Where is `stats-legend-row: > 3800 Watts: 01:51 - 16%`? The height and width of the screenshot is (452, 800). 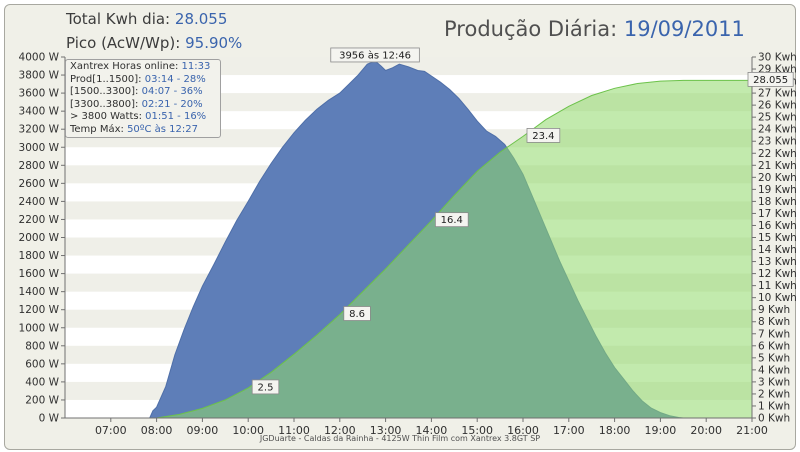
stats-legend-row: > 3800 Watts: 01:51 - 16% is located at coordinates (143, 117).